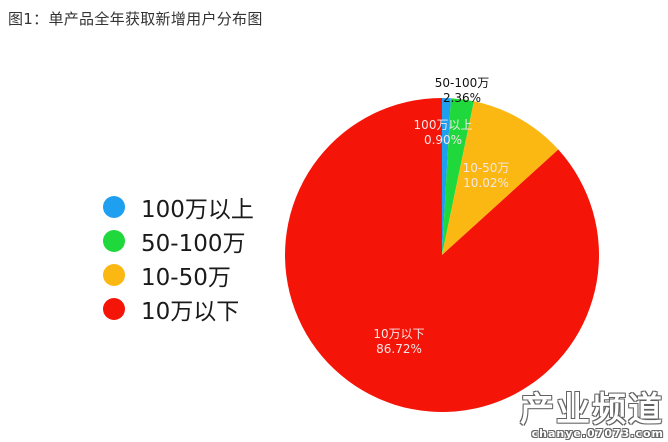 The height and width of the screenshot is (442, 668). I want to click on legend-label: 10-50万, so click(186, 278).